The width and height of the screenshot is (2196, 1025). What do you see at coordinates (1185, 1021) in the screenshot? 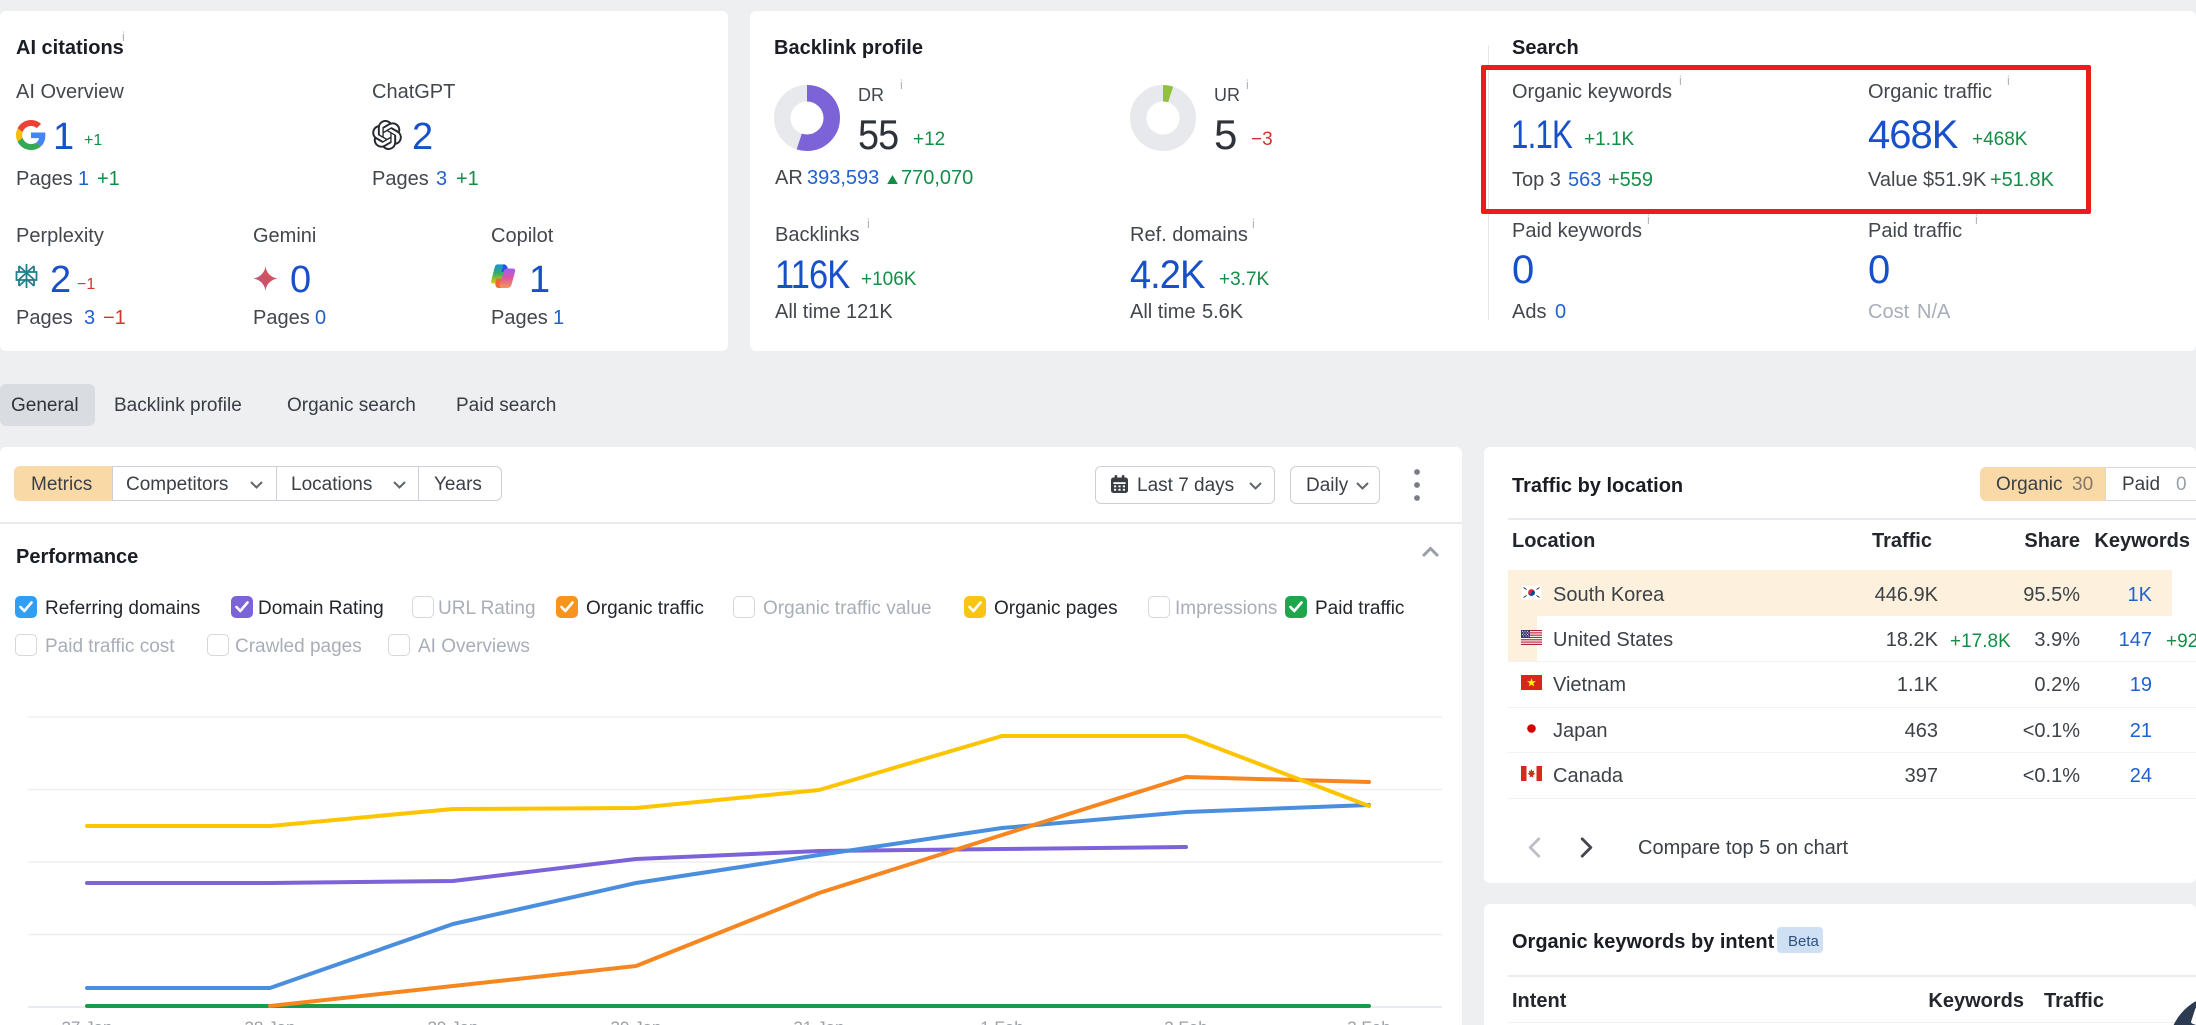
I see `svg-text: 2 Feb` at bounding box center [1185, 1021].